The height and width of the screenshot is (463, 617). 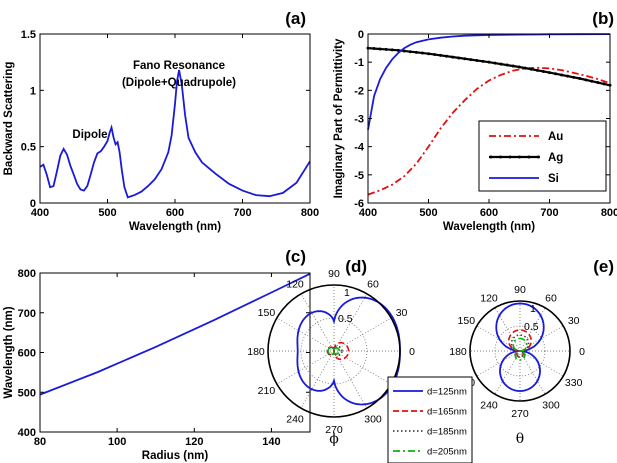 I want to click on x-tick-label: 800, so click(x=310, y=213).